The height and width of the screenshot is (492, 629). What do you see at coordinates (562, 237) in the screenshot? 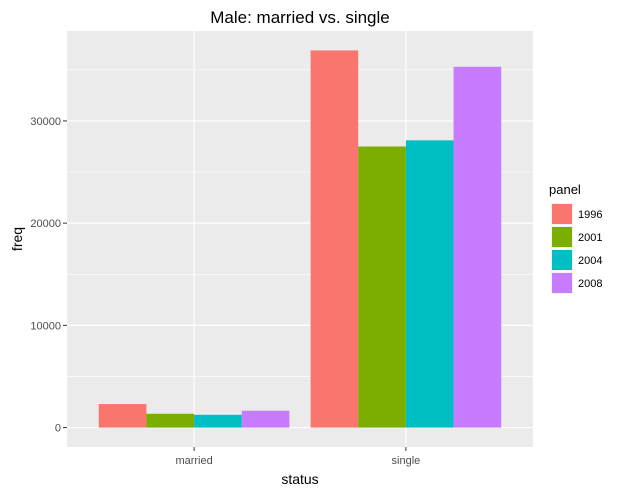
I see `legend-key-2001` at bounding box center [562, 237].